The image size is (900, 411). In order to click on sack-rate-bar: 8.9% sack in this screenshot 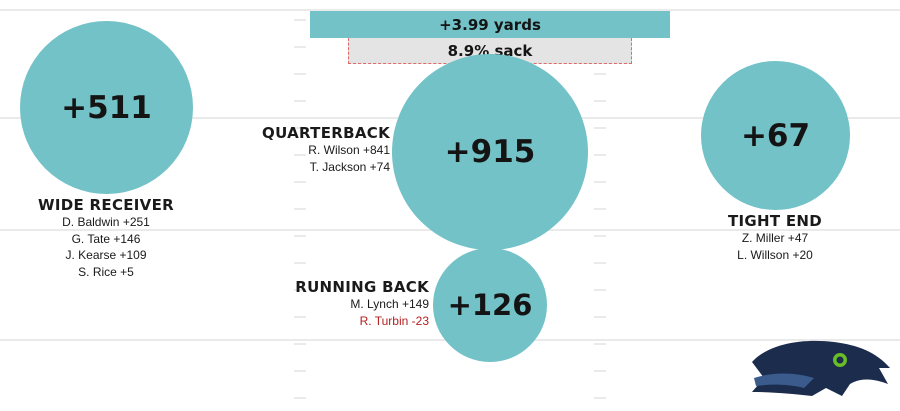, I will do `click(490, 51)`.